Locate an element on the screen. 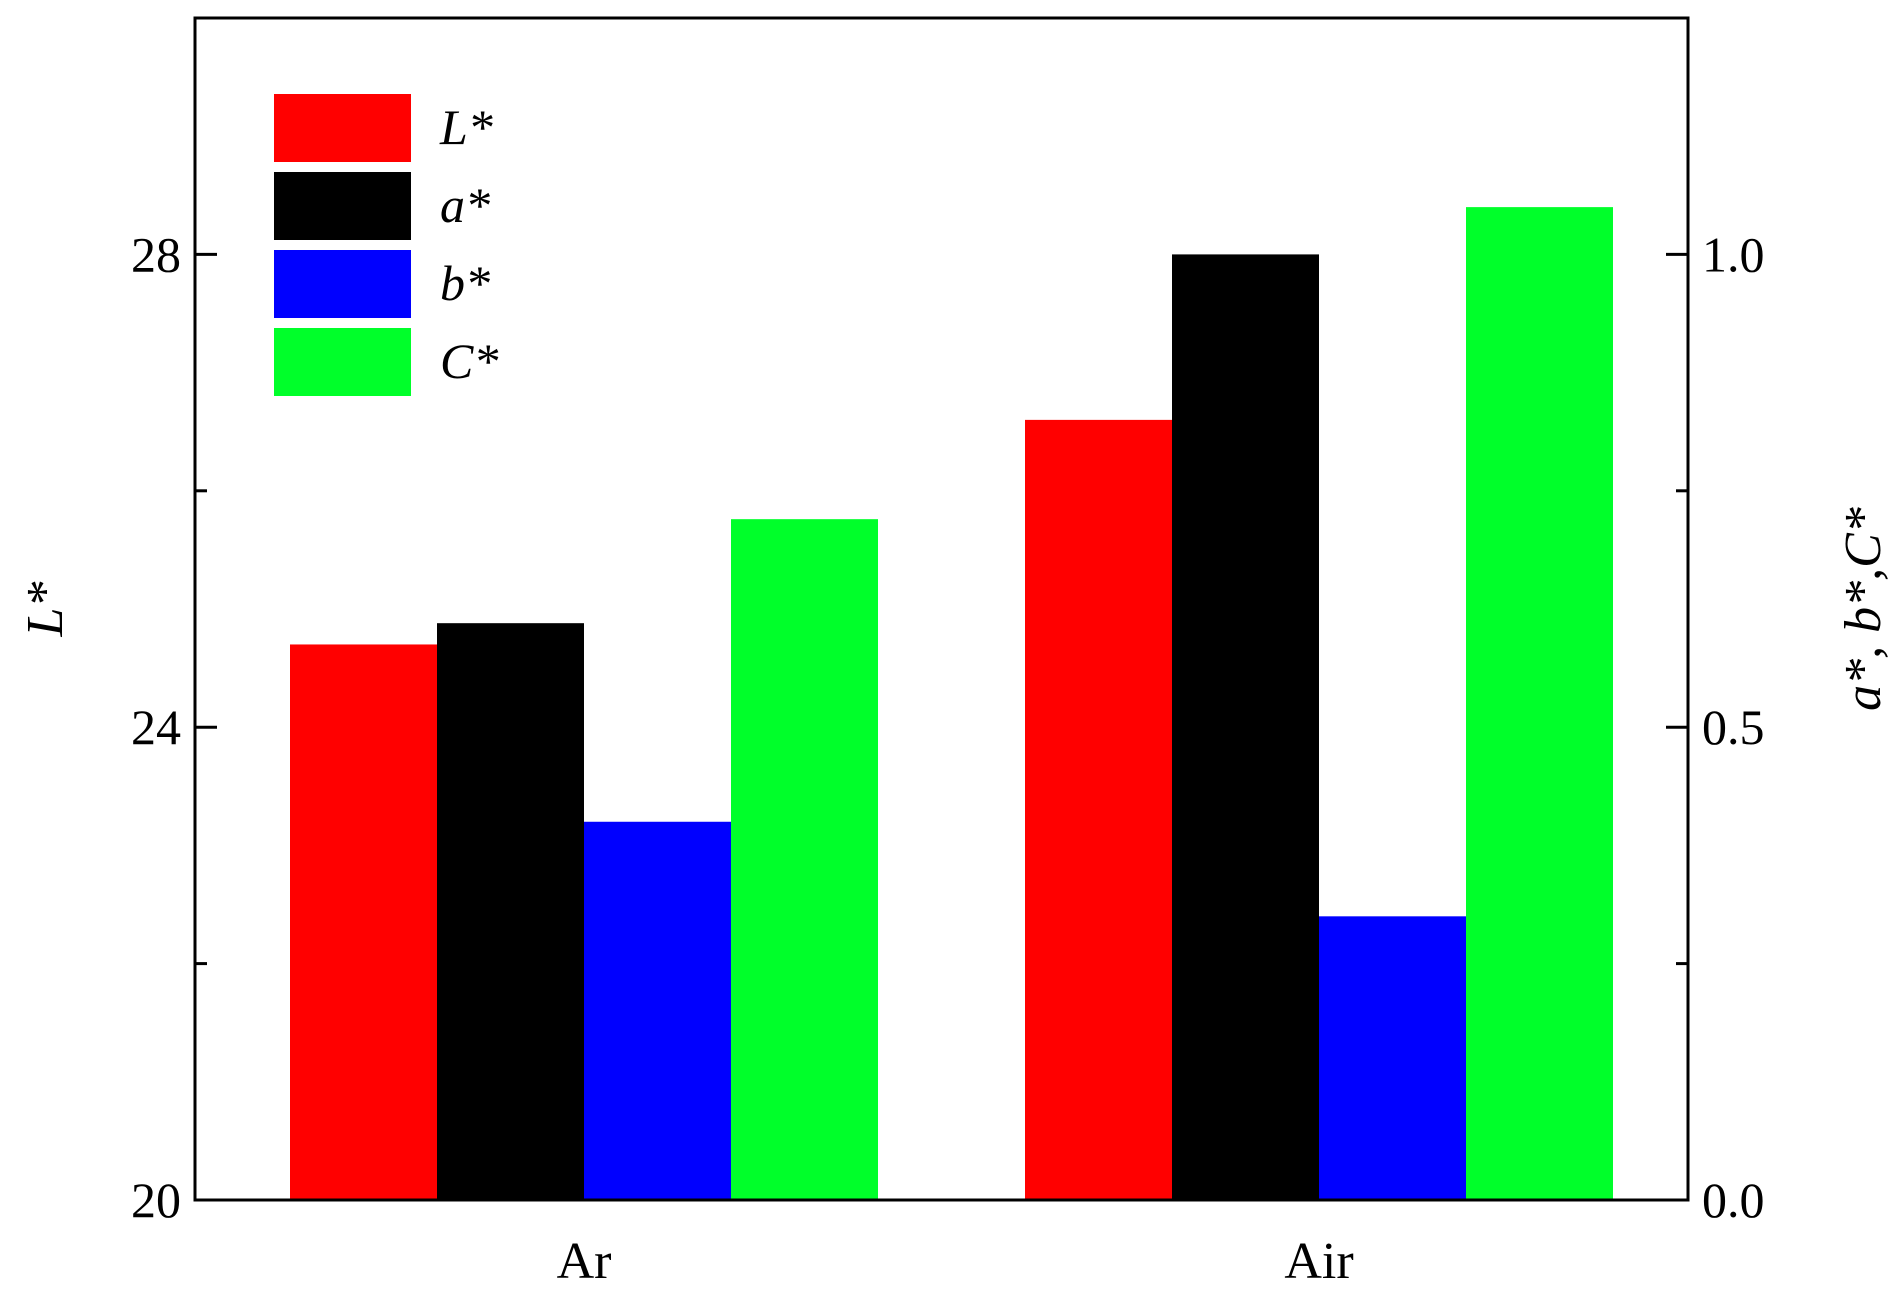 The image size is (1904, 1304). y-axis-right-label: a*, b*,C* is located at coordinates (1863, 609).